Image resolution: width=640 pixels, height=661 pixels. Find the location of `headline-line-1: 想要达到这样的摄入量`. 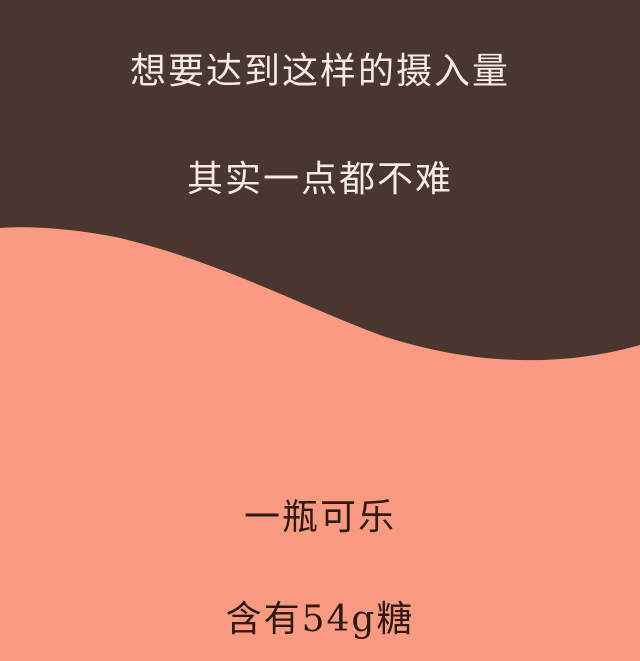

headline-line-1: 想要达到这样的摄入量 is located at coordinates (319, 71).